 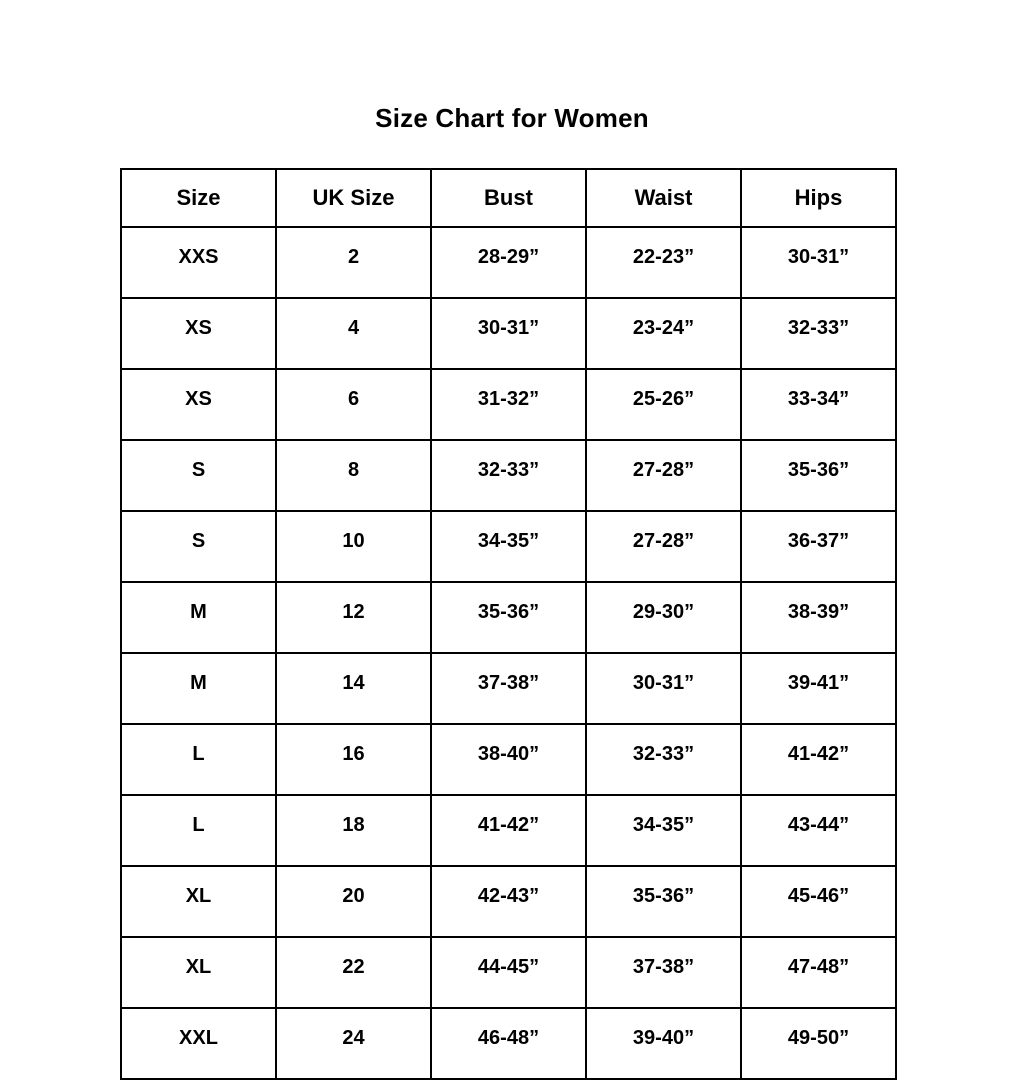 I want to click on table-cell: 18, so click(x=353, y=830).